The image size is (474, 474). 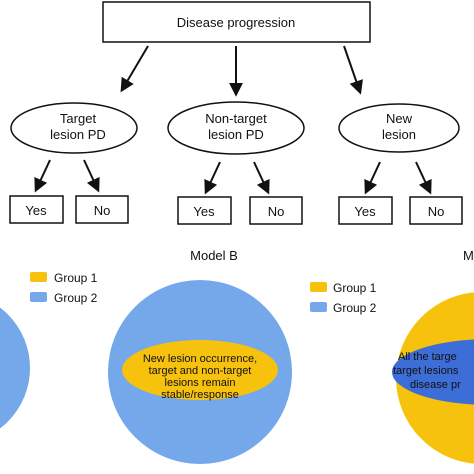 I want to click on model-b-group1-ellipse, so click(x=200, y=370).